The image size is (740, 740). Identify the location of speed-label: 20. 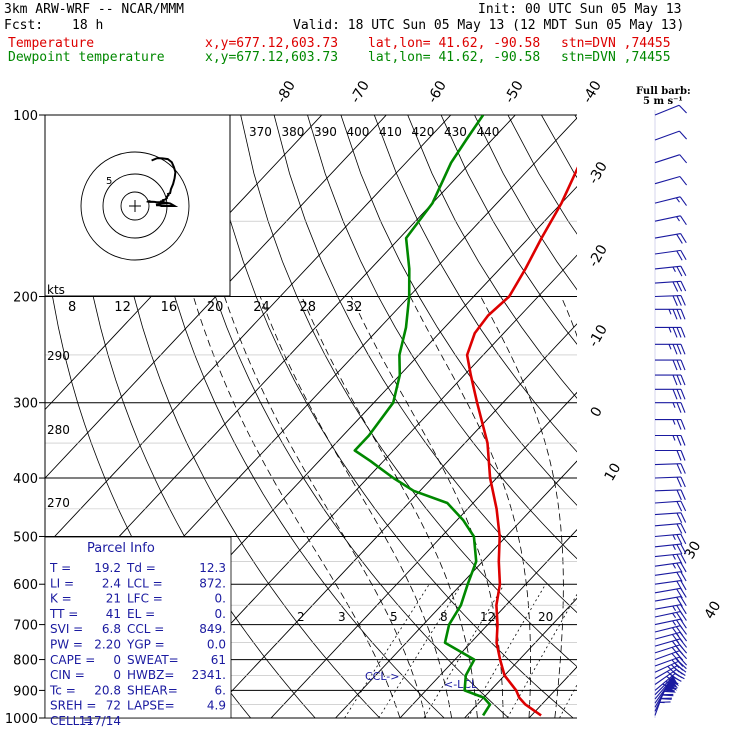
(215, 307).